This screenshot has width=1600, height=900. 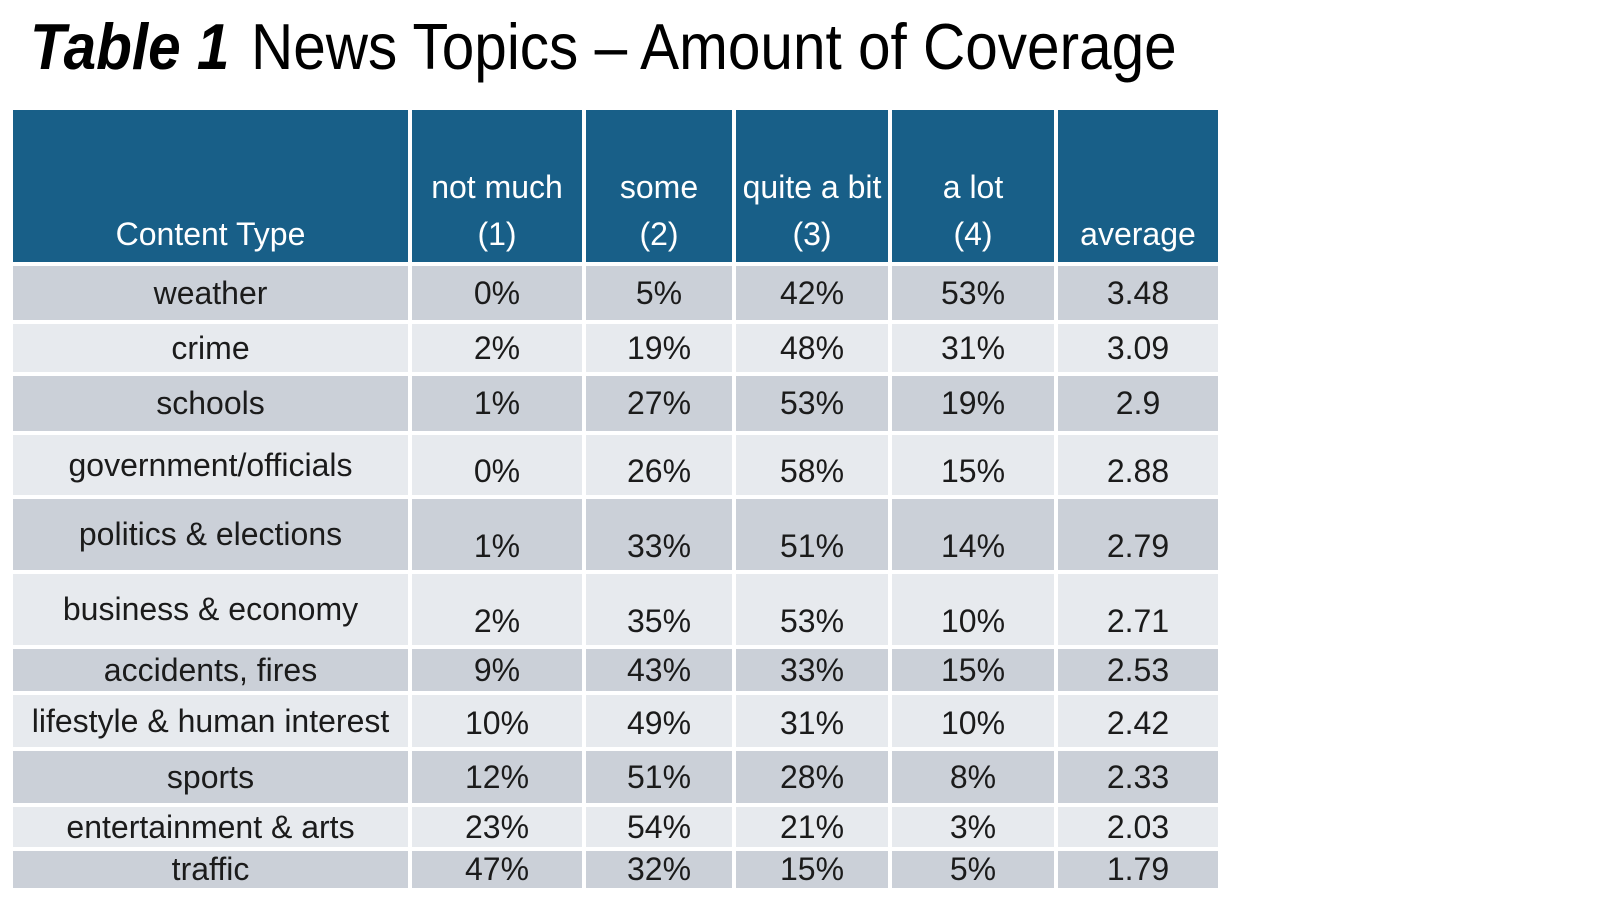 I want to click on table-row: entertainment & arts 23% 54% 21% 3% 2.03, so click(x=615, y=827).